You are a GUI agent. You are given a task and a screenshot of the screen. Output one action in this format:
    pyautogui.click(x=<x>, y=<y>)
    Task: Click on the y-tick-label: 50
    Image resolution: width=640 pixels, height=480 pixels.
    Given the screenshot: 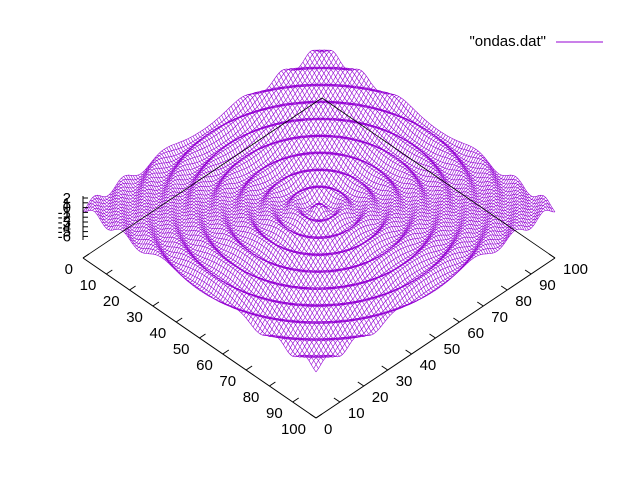 What is the action you would take?
    pyautogui.click(x=452, y=349)
    